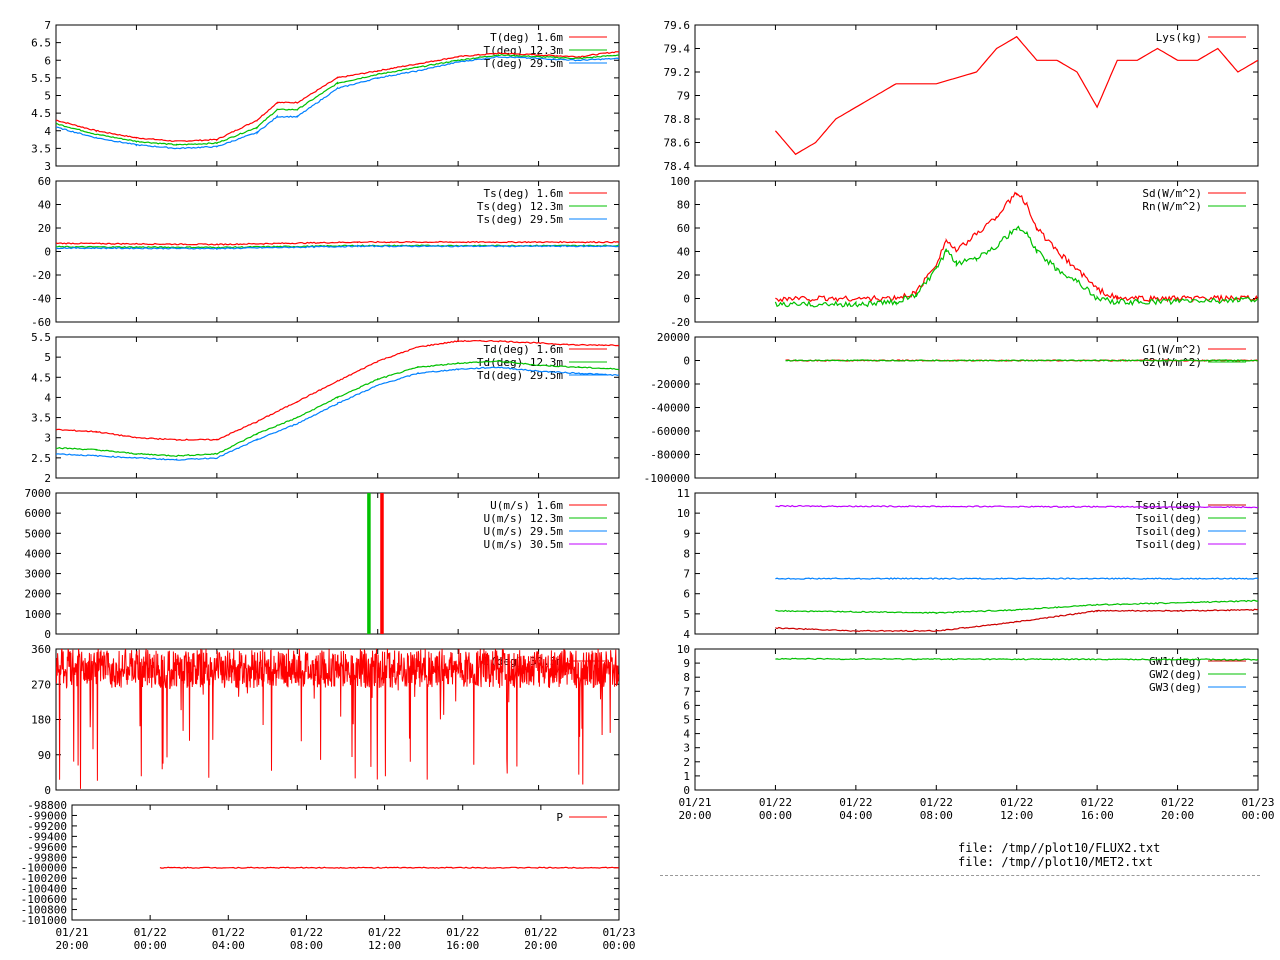 The width and height of the screenshot is (1280, 960). What do you see at coordinates (686, 762) in the screenshot?
I see `y-tick-label: 2` at bounding box center [686, 762].